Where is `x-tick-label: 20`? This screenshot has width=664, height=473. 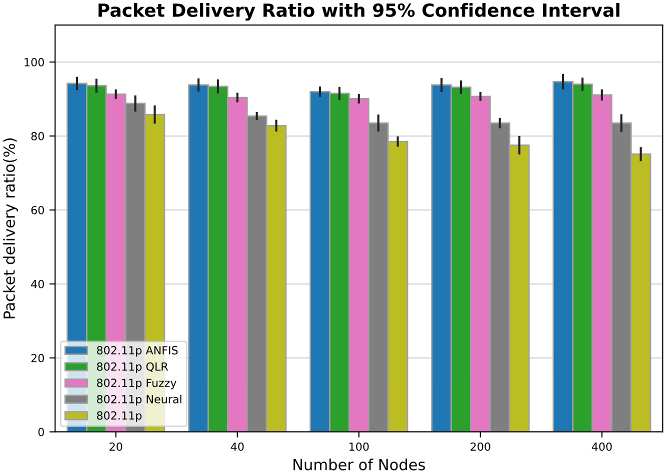
x-tick-label: 20 is located at coordinates (116, 446).